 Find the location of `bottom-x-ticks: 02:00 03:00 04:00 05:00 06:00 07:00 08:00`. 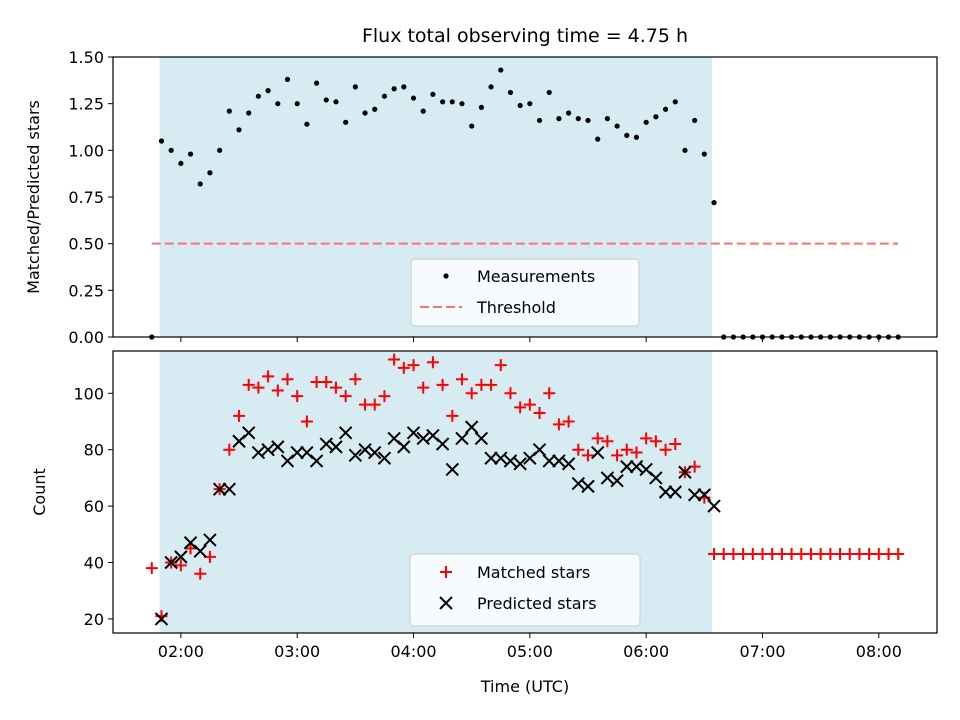

bottom-x-ticks: 02:00 03:00 04:00 05:00 06:00 07:00 08:00 is located at coordinates (530, 647).